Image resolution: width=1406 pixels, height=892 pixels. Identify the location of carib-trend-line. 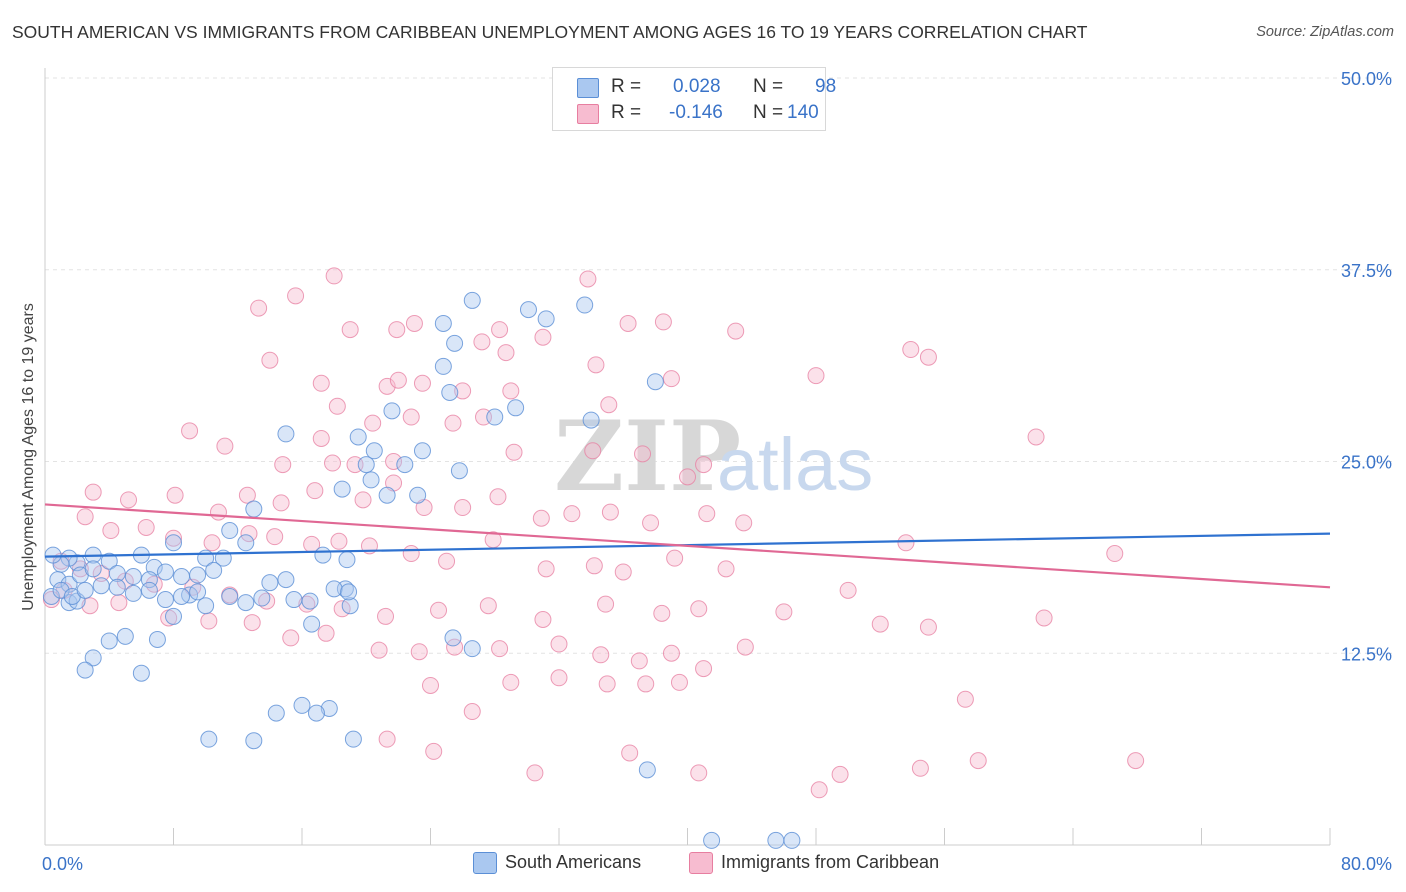
(687, 546).